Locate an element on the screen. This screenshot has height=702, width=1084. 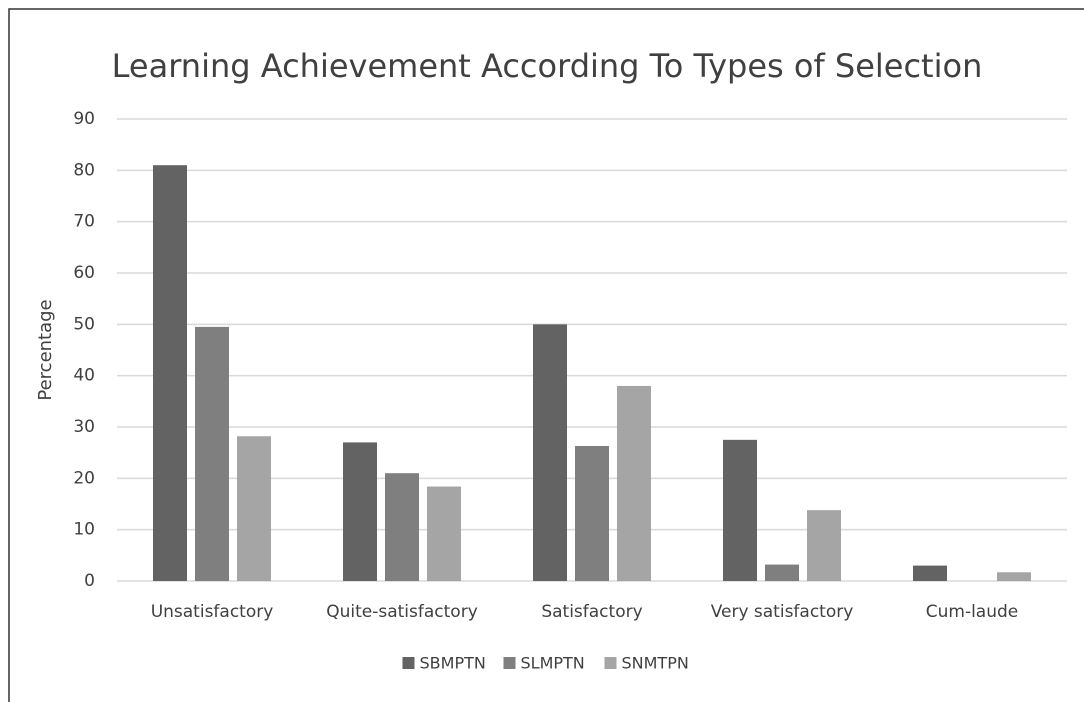
x-tick-label: Unsatisfactory is located at coordinates (212, 612).